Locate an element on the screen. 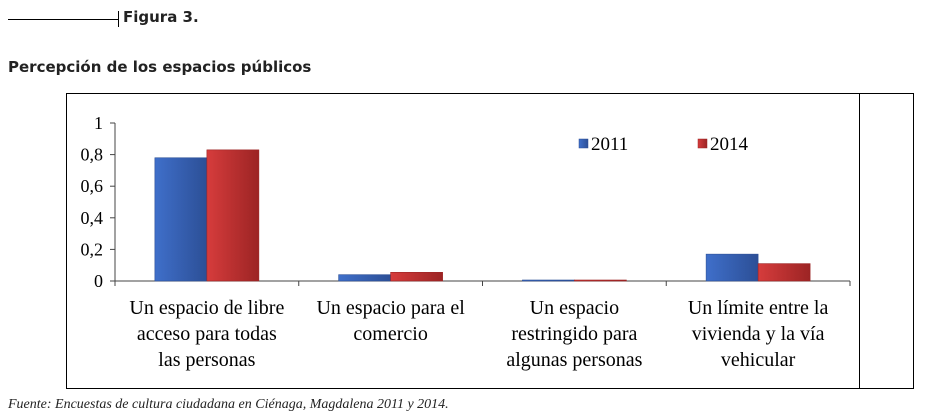 Image resolution: width=925 pixels, height=420 pixels. figure-rule is located at coordinates (63, 19).